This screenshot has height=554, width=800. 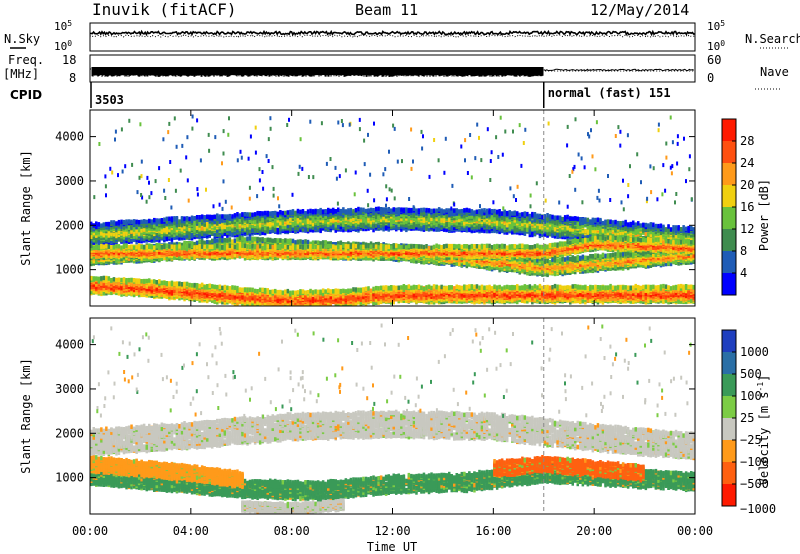 What do you see at coordinates (392, 37) in the screenshot?
I see `nsky-panel-frame` at bounding box center [392, 37].